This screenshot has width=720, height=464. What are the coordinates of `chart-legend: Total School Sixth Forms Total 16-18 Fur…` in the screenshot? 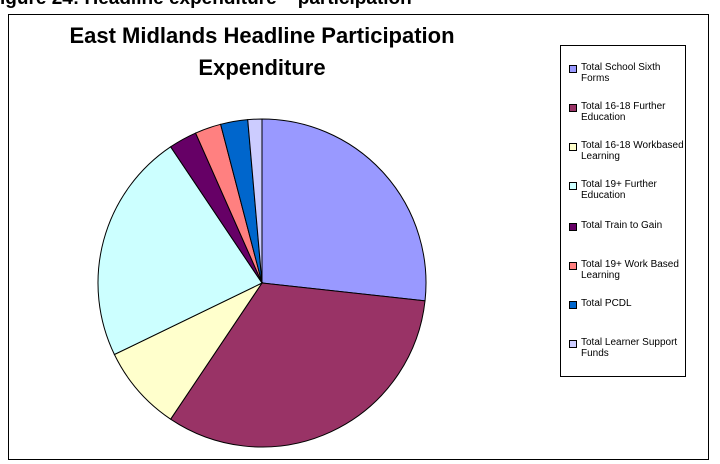 It's located at (623, 211).